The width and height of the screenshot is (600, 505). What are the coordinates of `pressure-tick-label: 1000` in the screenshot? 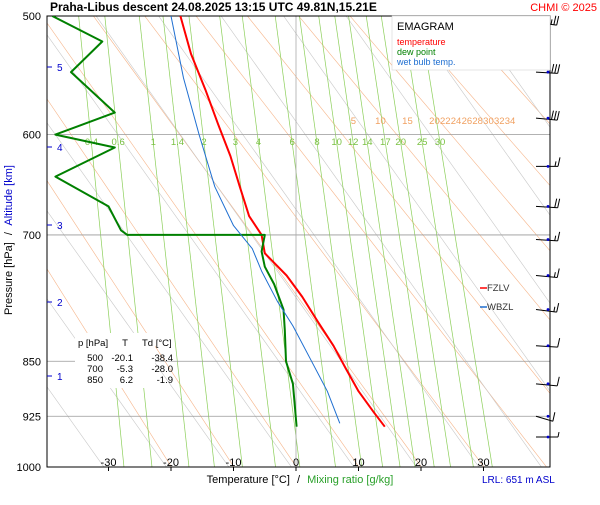 It's located at (29, 468).